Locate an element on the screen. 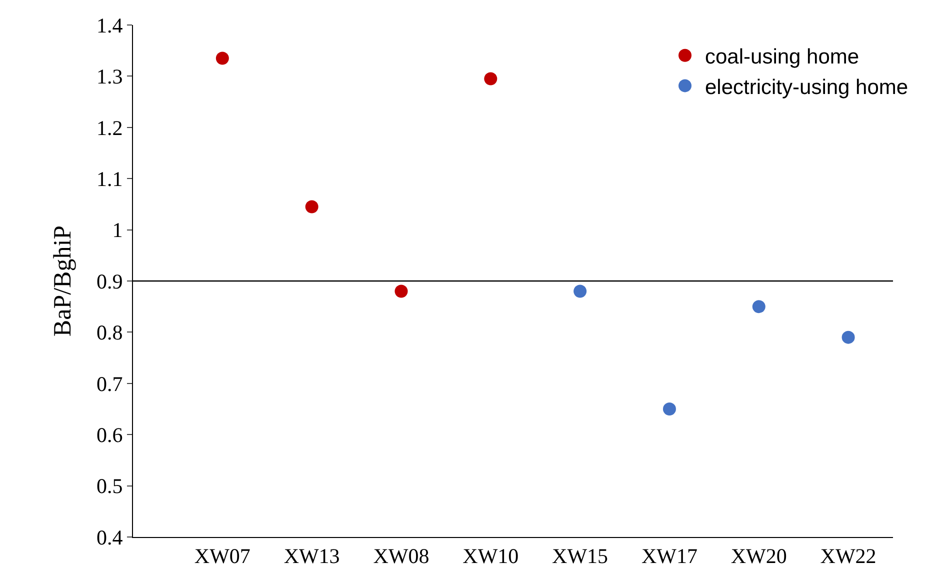 This screenshot has width=926, height=583. y-tick-label: 0.7 is located at coordinates (109, 384).